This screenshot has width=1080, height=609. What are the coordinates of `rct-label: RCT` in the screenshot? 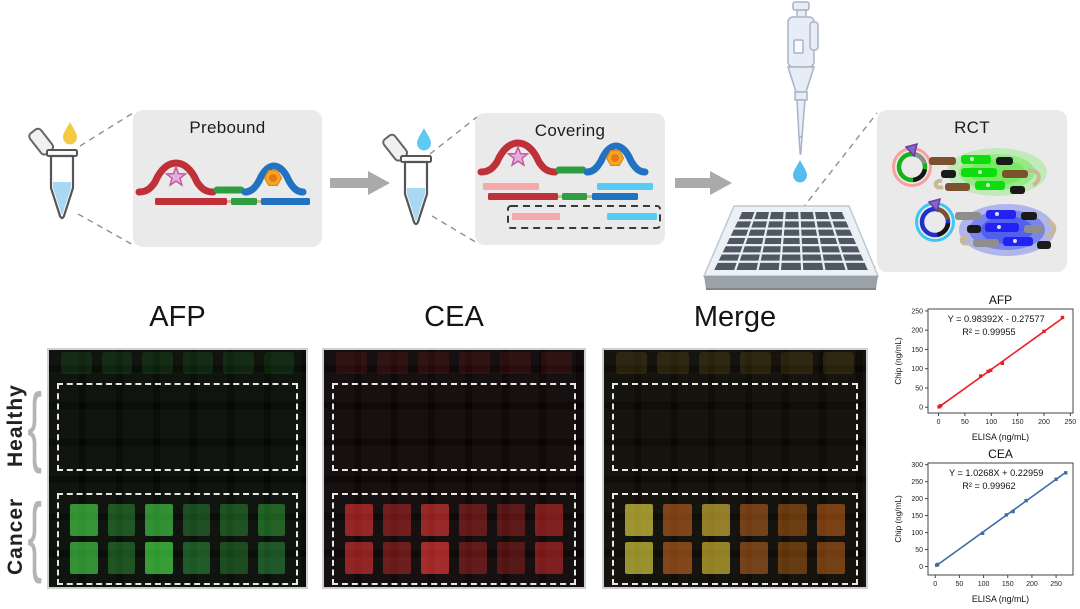 It's located at (972, 127).